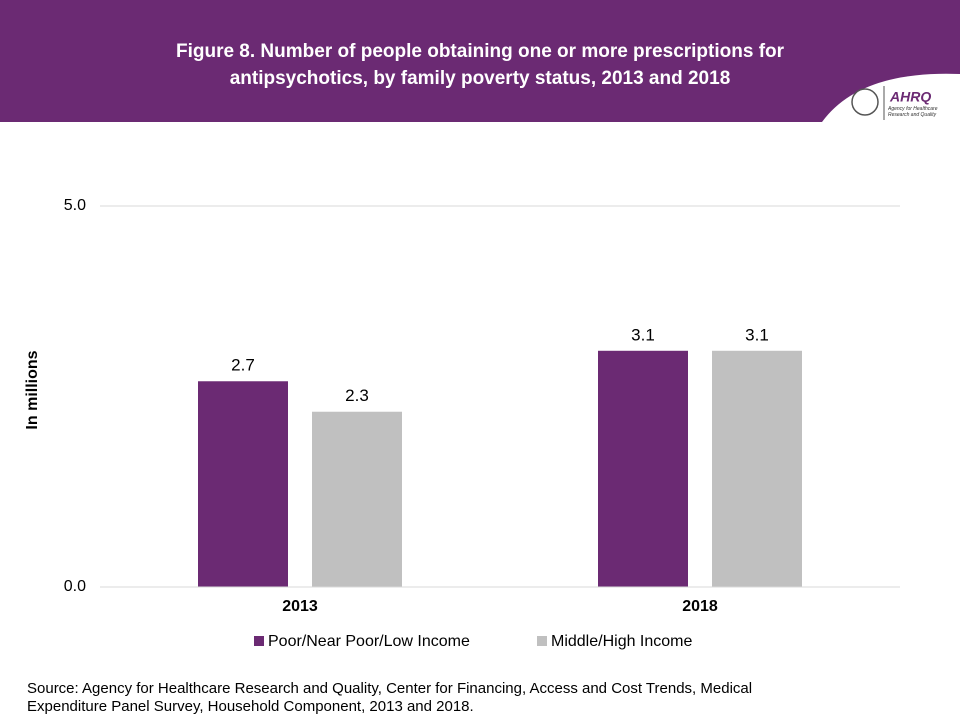  I want to click on legend-label: Middle/High Income, so click(622, 641).